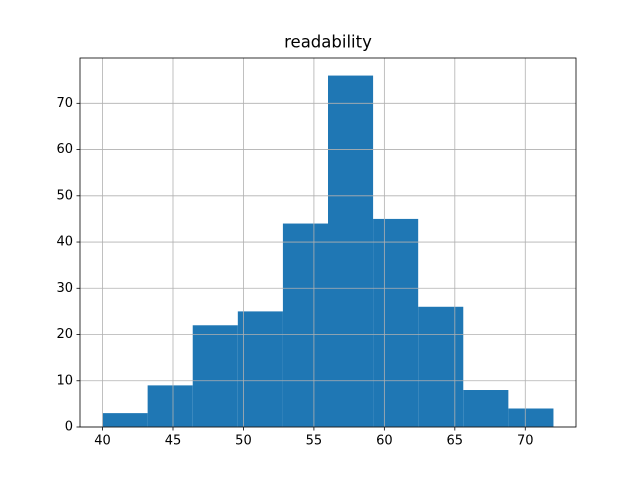 The height and width of the screenshot is (480, 640). What do you see at coordinates (64, 195) in the screenshot?
I see `y-tick-label: 50` at bounding box center [64, 195].